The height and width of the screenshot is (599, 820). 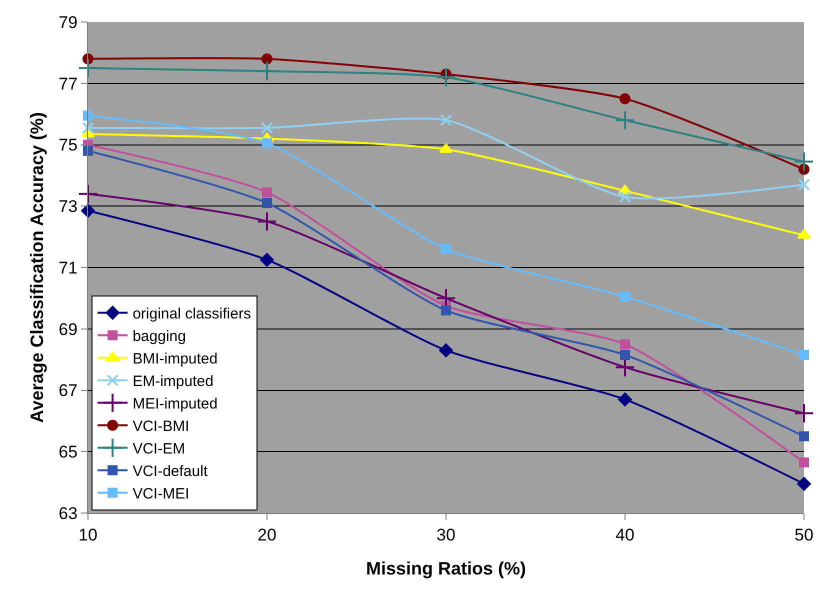 What do you see at coordinates (446, 534) in the screenshot?
I see `x-tick-label: 30` at bounding box center [446, 534].